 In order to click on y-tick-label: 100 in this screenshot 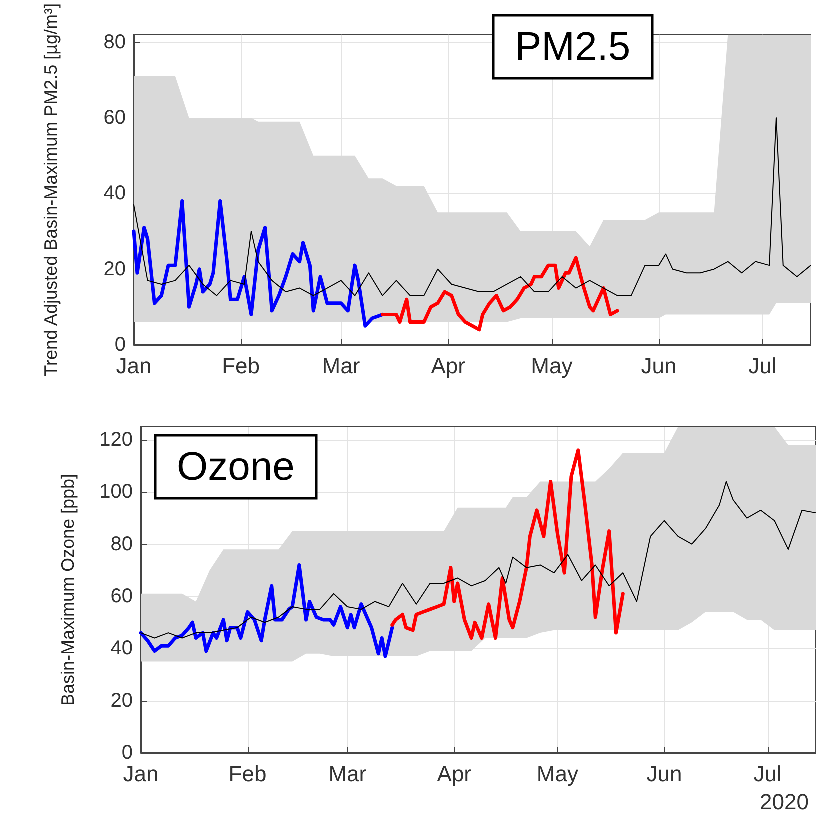, I will do `click(116, 492)`.